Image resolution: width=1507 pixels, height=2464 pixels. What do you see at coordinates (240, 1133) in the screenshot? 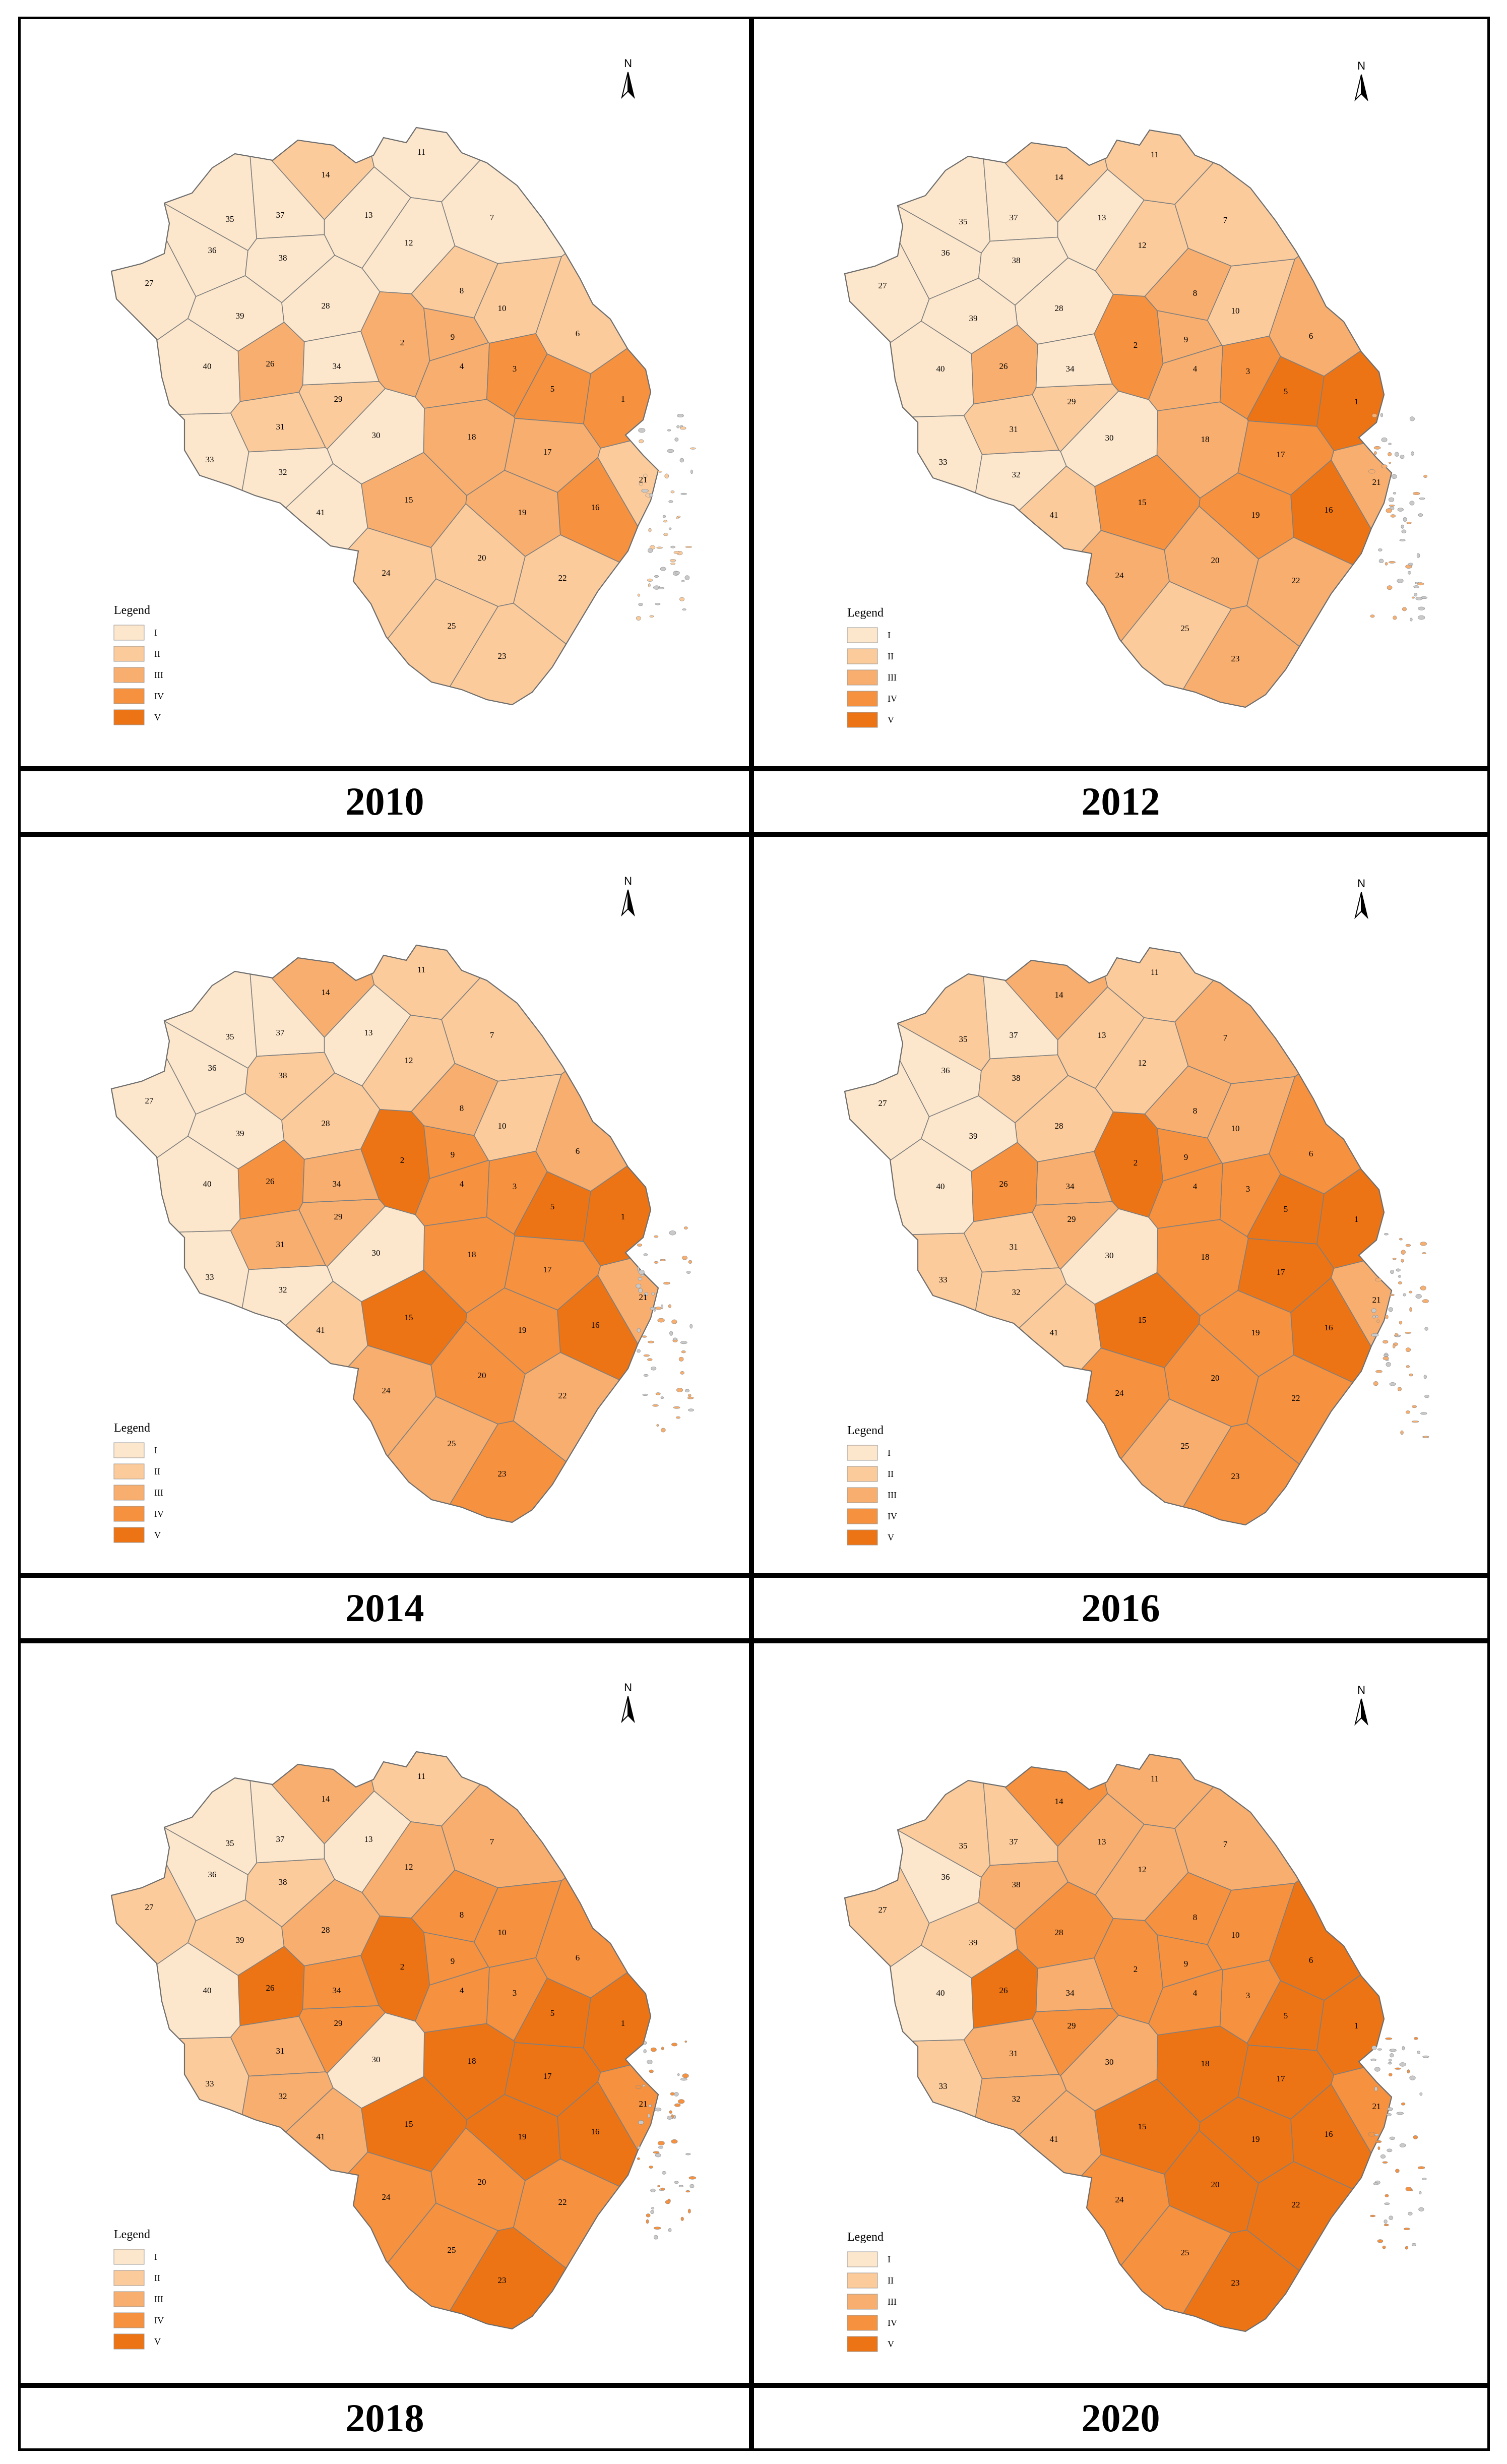
I see `region-label-39: 39` at bounding box center [240, 1133].